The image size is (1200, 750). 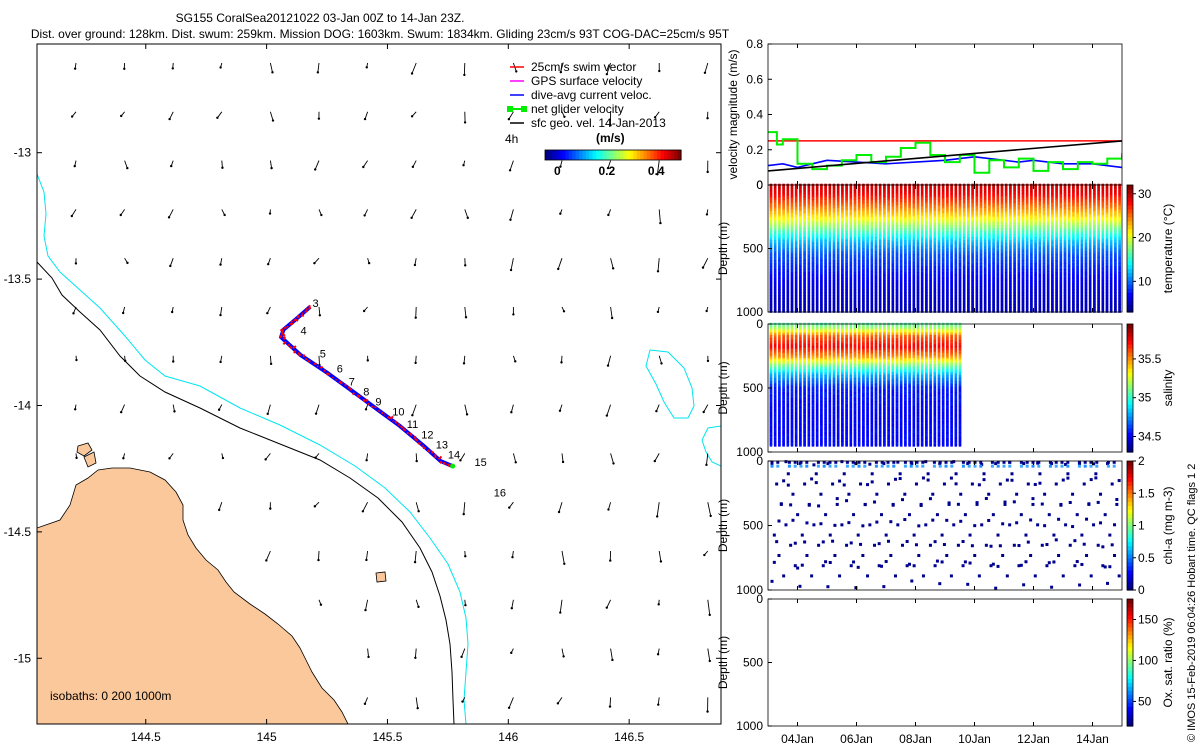 I want to click on track-end-marker, so click(x=453, y=466).